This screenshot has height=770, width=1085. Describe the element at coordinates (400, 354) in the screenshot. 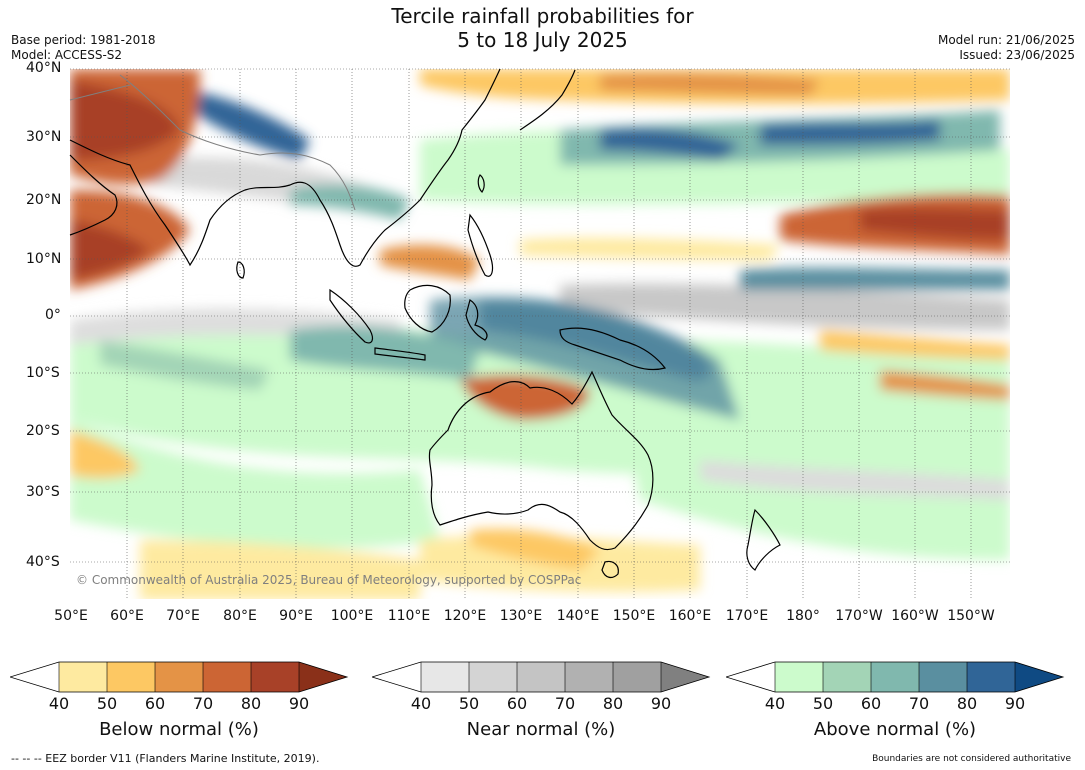

I see `java-coast` at that location.